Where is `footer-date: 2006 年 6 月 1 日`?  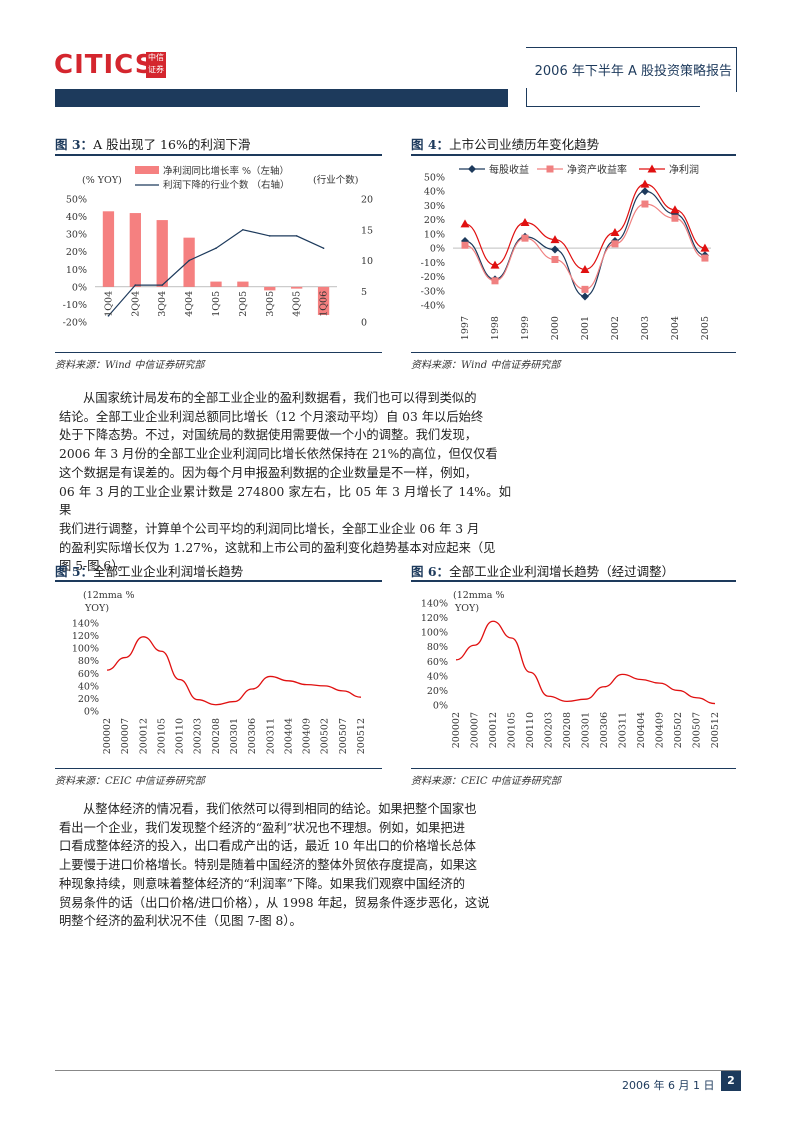
footer-date: 2006 年 6 月 1 日 is located at coordinates (668, 1085).